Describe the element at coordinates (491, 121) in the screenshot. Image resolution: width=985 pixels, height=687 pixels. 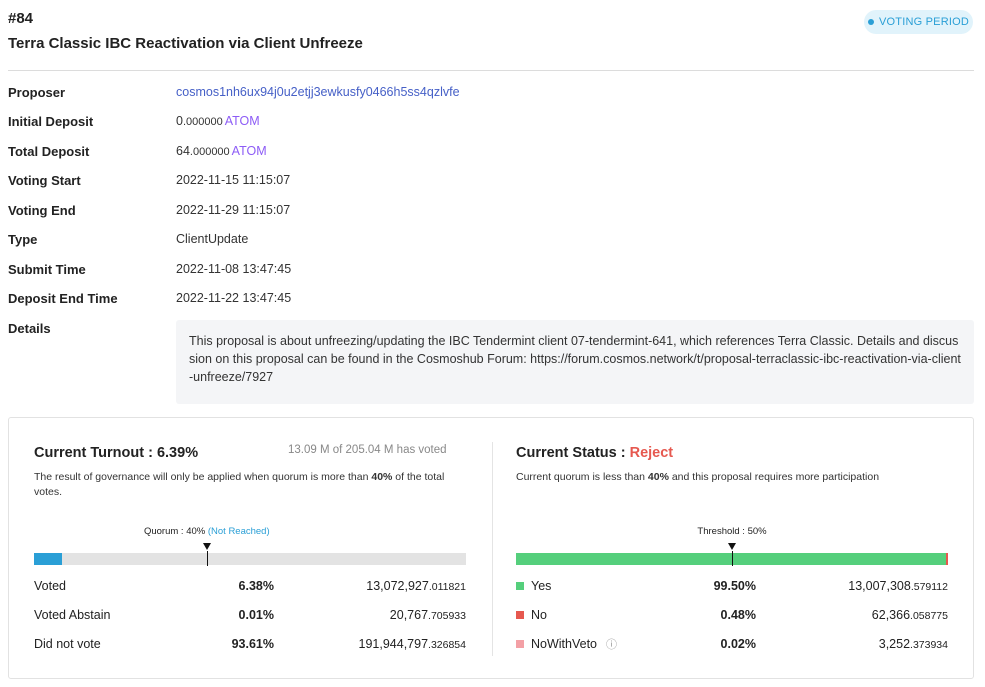
I see `initial-deposit-row: Initial Deposit 0.000000 ATOM` at that location.